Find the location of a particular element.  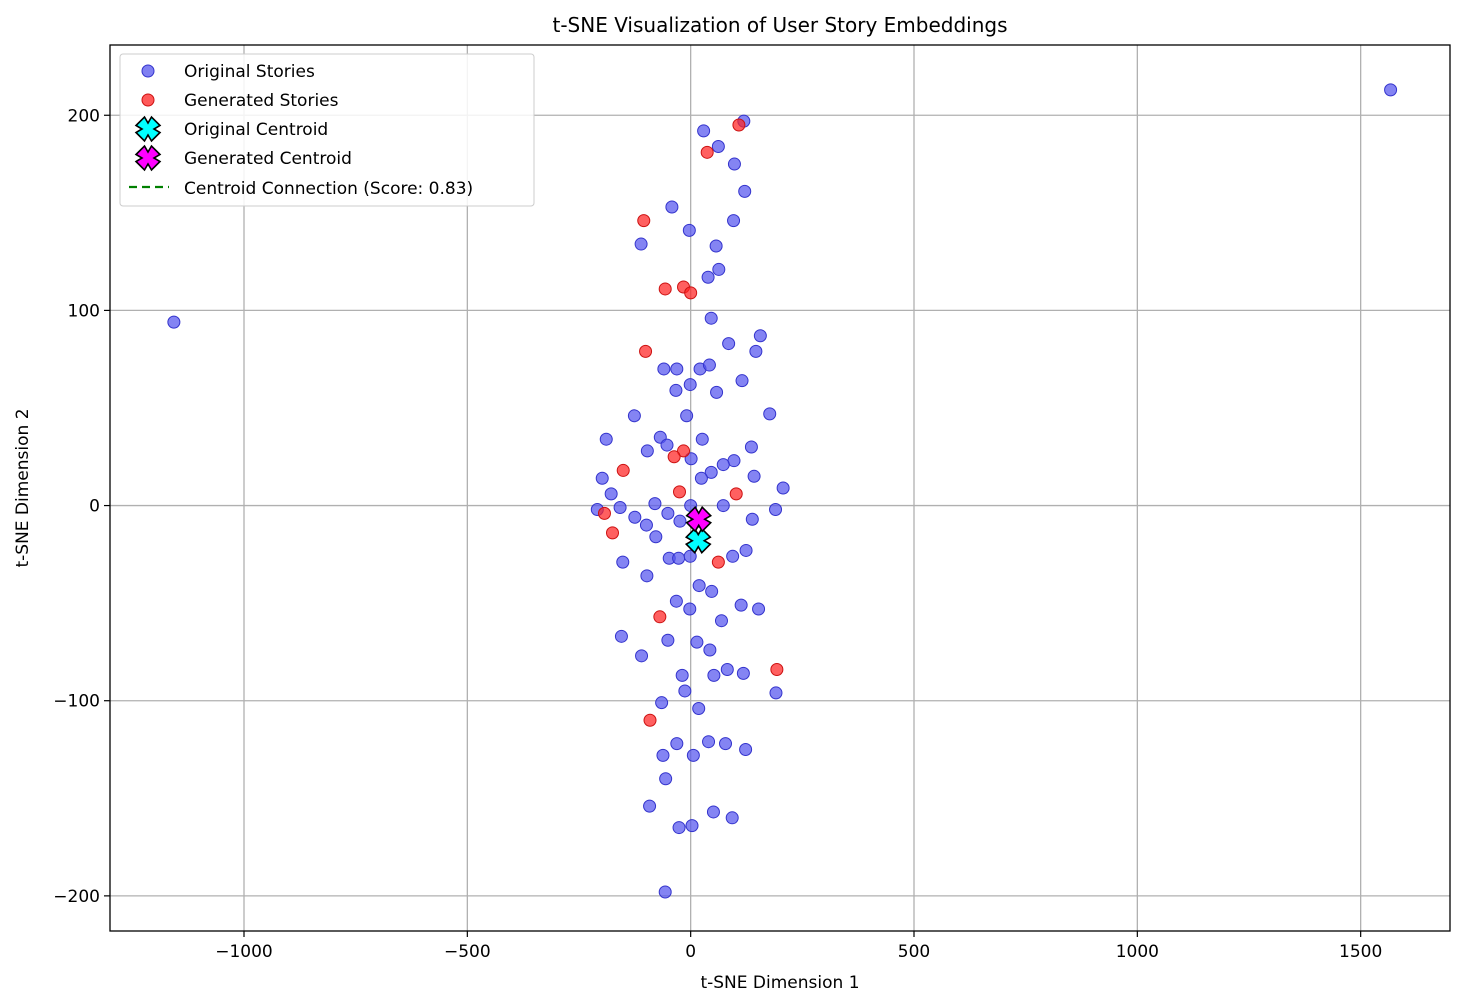

x-tick-label: −500 is located at coordinates (467, 952).